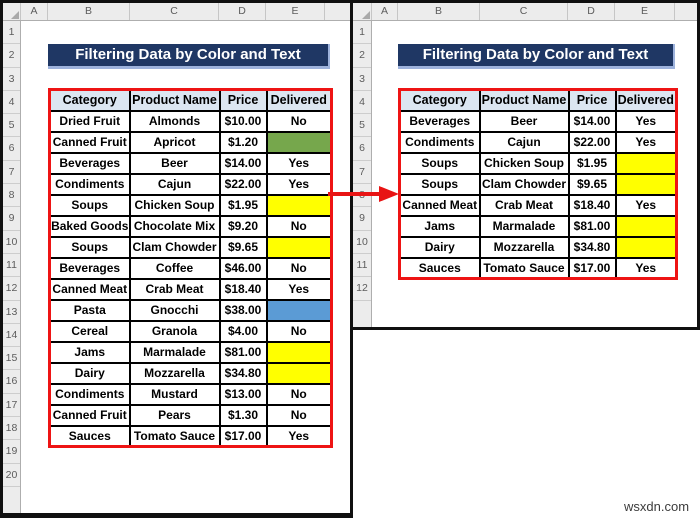  I want to click on column-header: A, so click(34, 11).